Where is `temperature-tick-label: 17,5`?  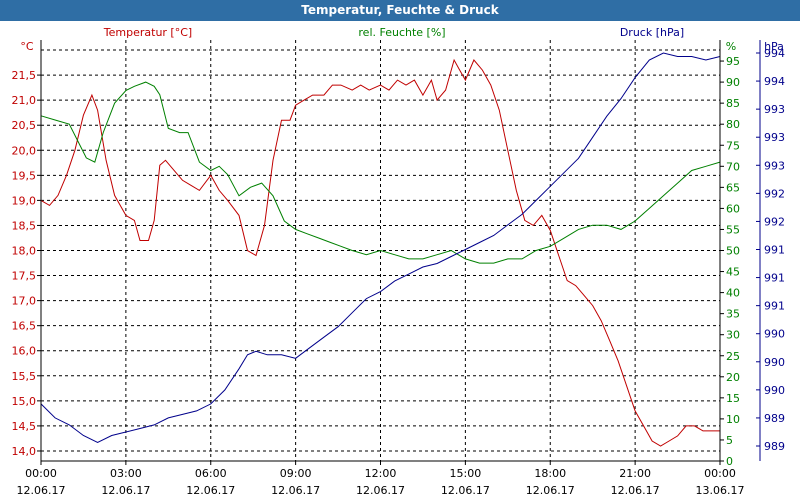 temperature-tick-label: 17,5 is located at coordinates (24, 276).